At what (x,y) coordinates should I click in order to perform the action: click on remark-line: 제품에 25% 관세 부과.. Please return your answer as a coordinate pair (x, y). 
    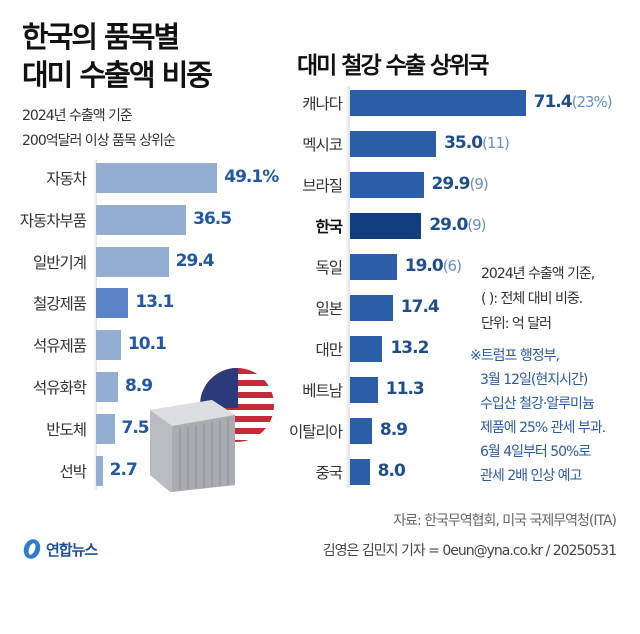
    Looking at the image, I should click on (543, 428).